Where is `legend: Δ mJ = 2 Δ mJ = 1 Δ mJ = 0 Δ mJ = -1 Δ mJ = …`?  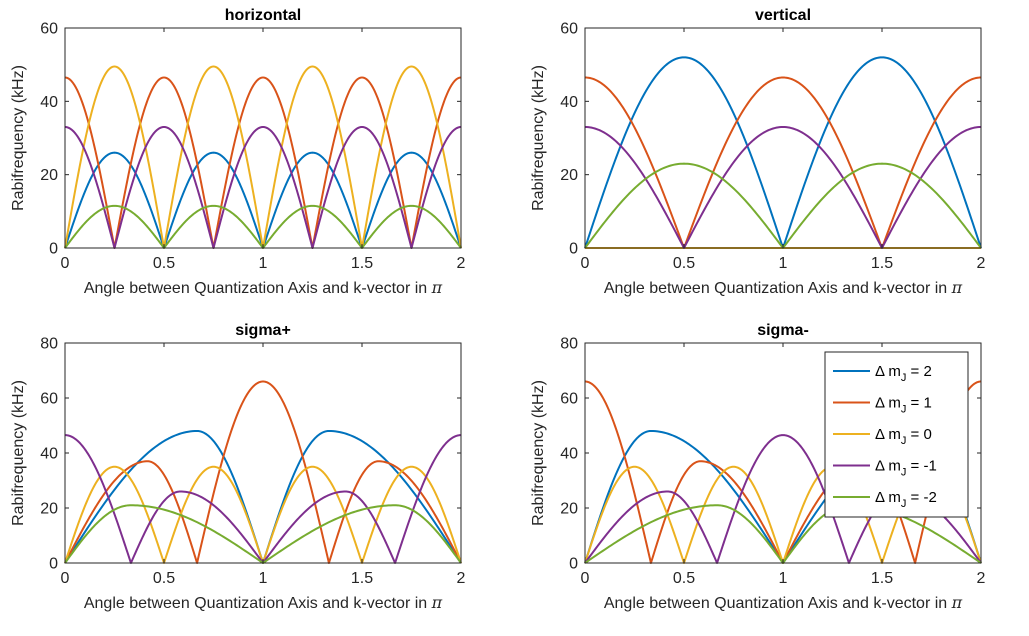 legend: Δ mJ = 2 Δ mJ = 1 Δ mJ = 0 Δ mJ = -1 Δ mJ = … is located at coordinates (896, 434).